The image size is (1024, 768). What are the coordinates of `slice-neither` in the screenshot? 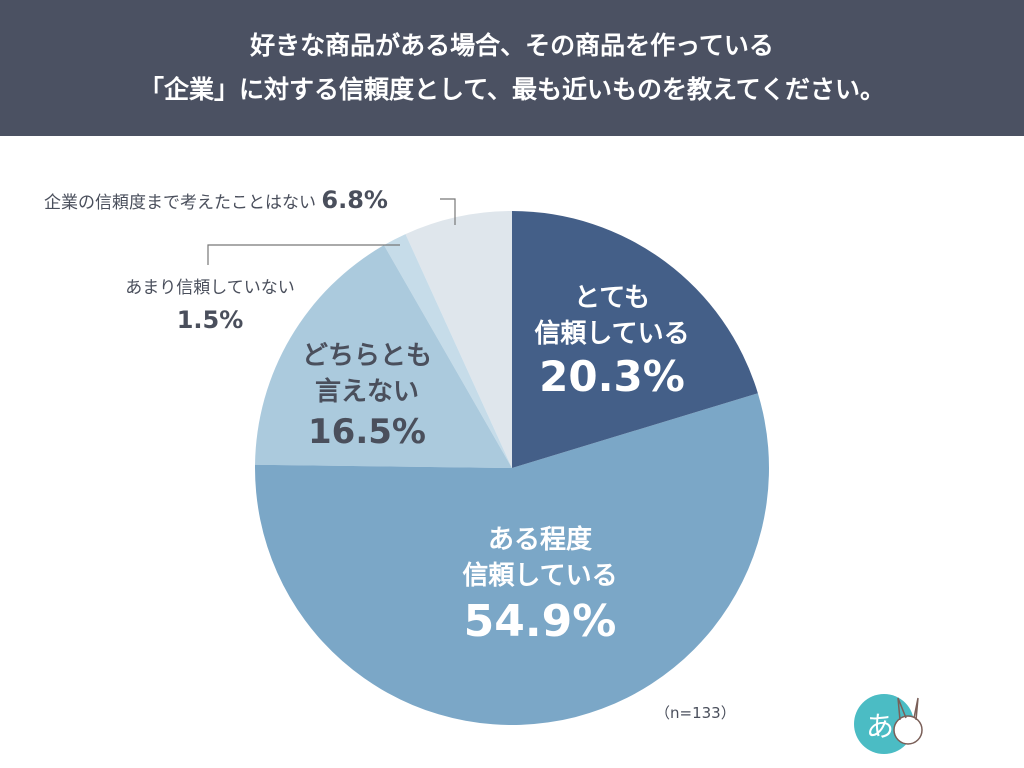 It's located at (383, 356).